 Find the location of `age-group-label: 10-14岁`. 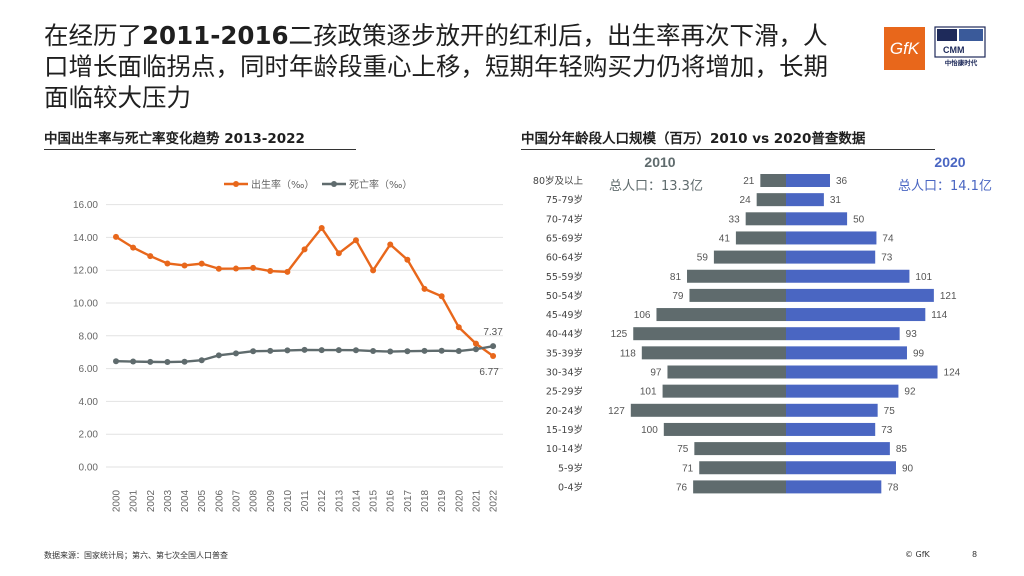

age-group-label: 10-14岁 is located at coordinates (564, 449).